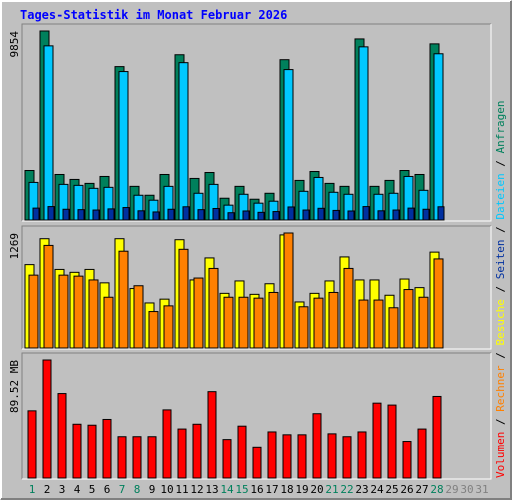  What do you see at coordinates (500, 196) in the screenshot?
I see `legend-entry: Dateien` at bounding box center [500, 196].